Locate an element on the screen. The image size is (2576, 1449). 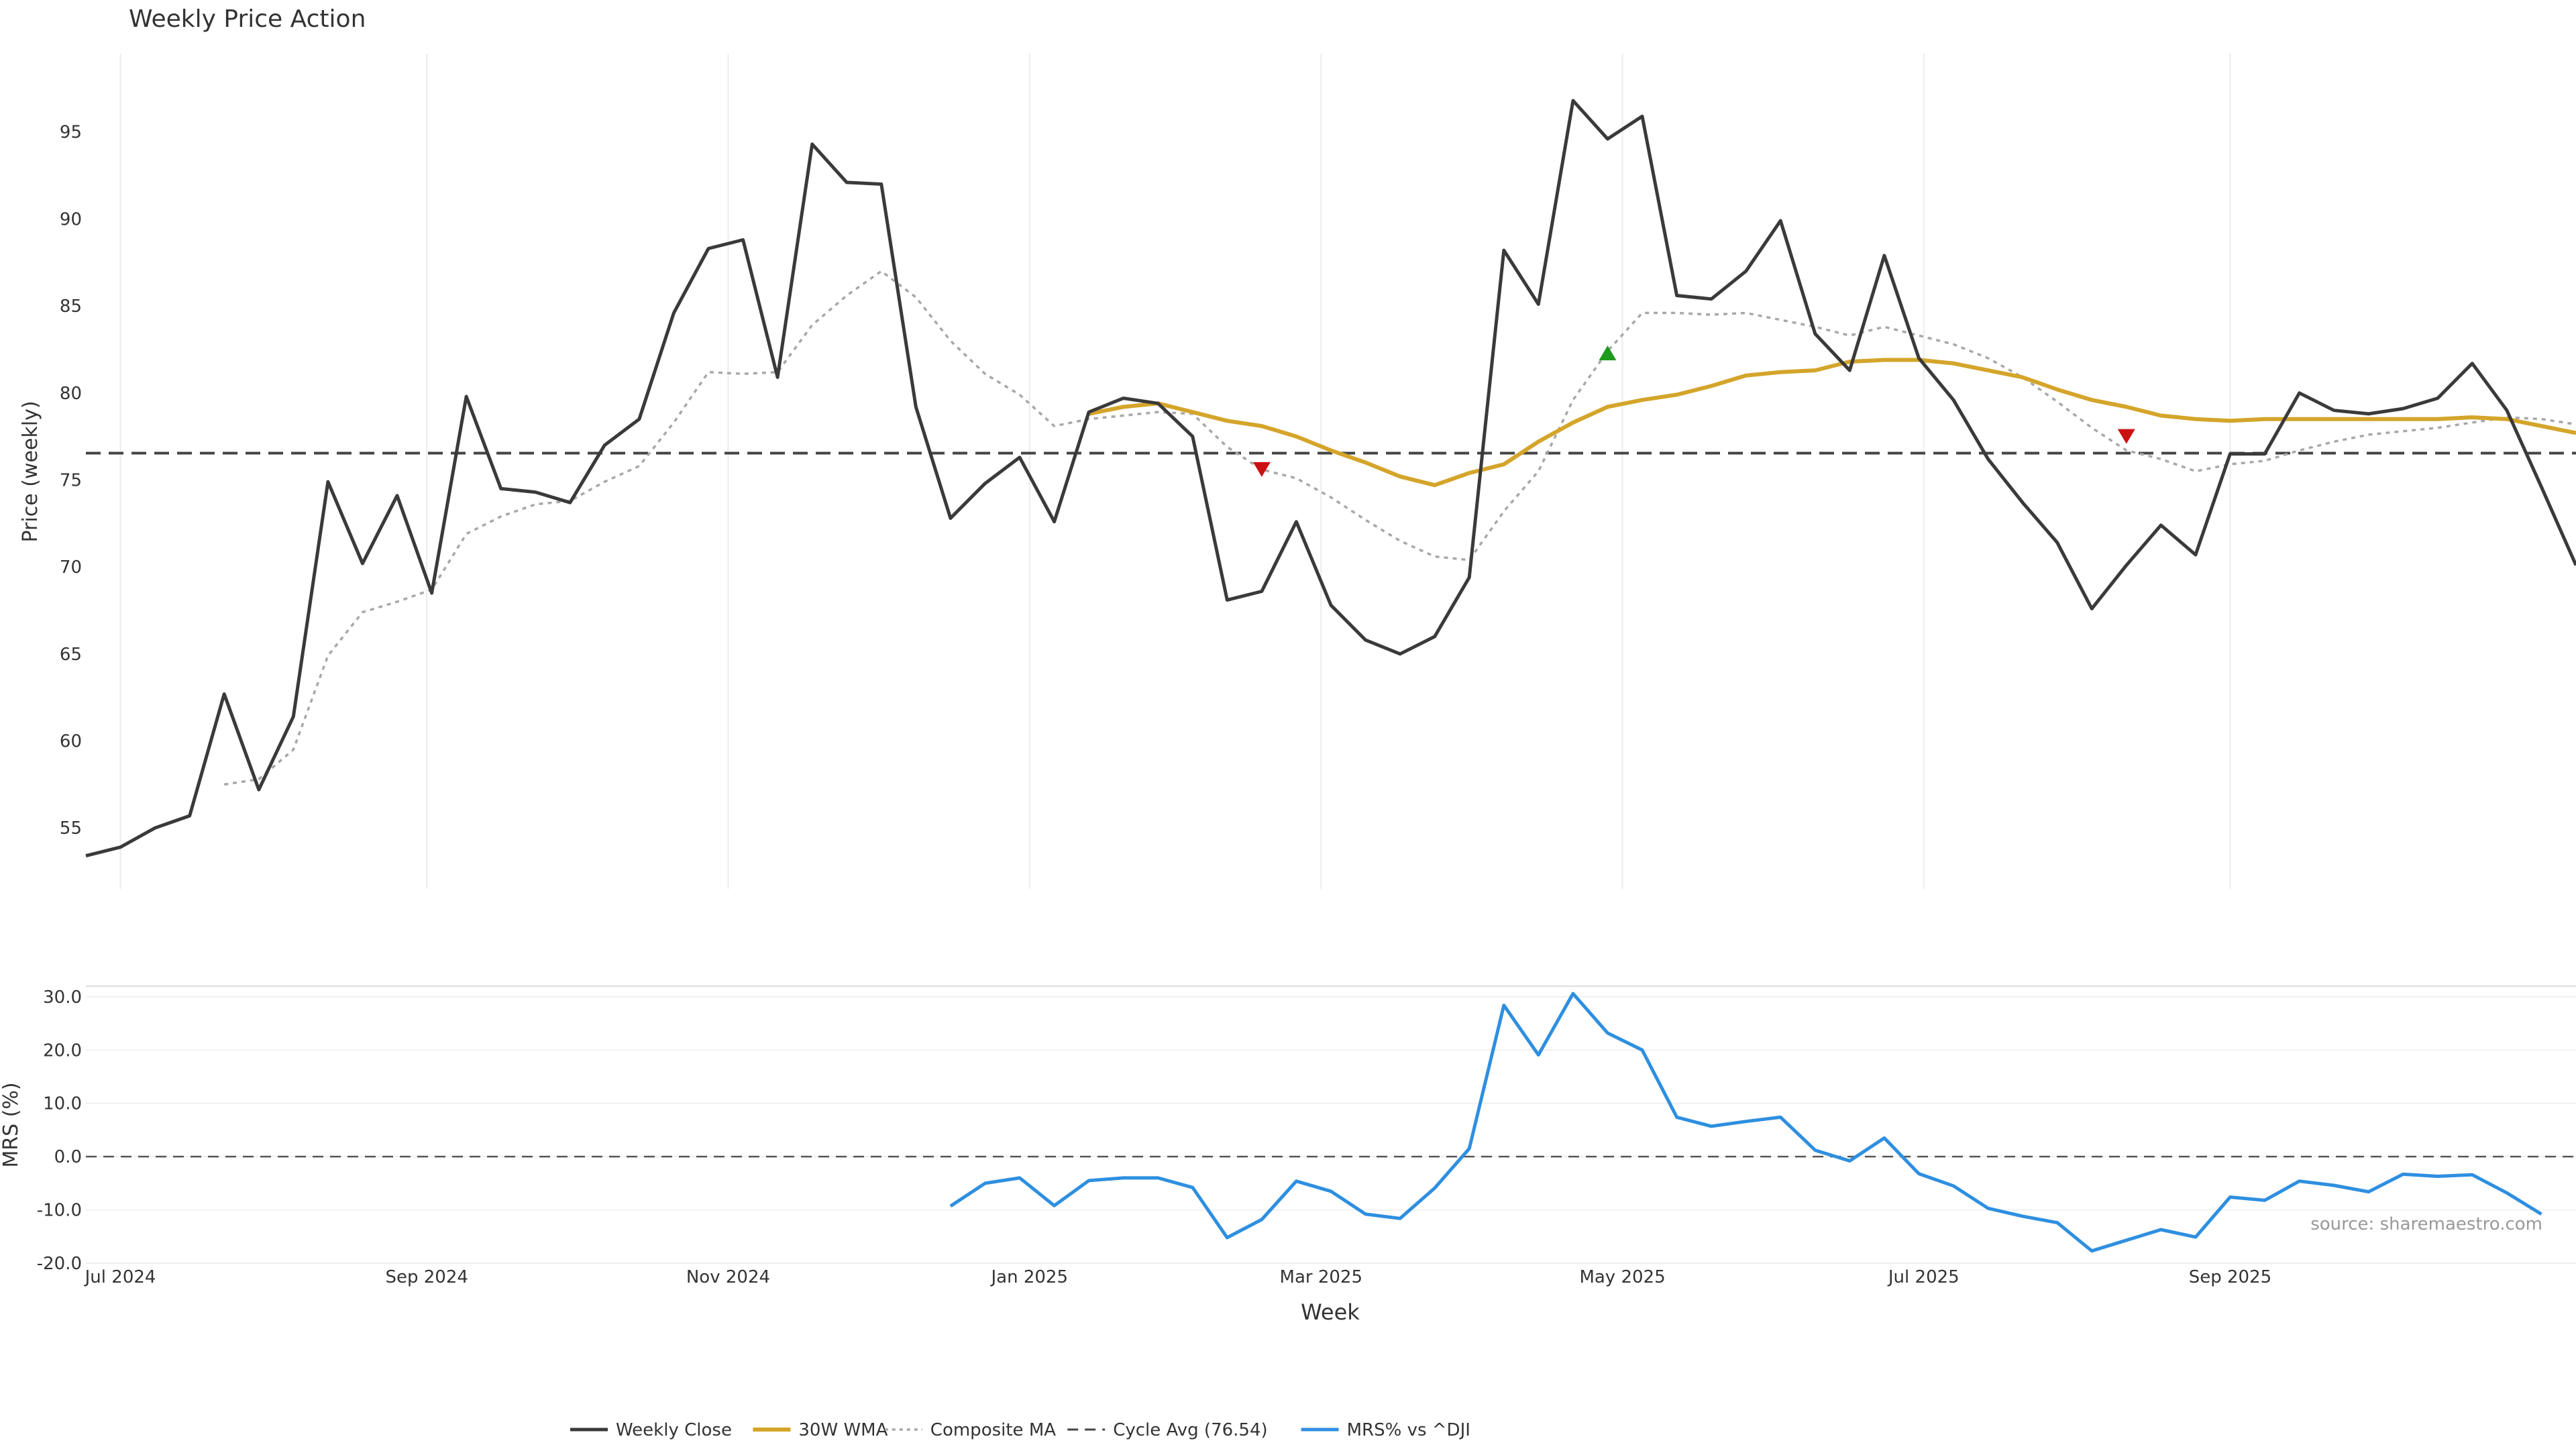
mrs-y-tick-label: 30.0 is located at coordinates (62, 997).